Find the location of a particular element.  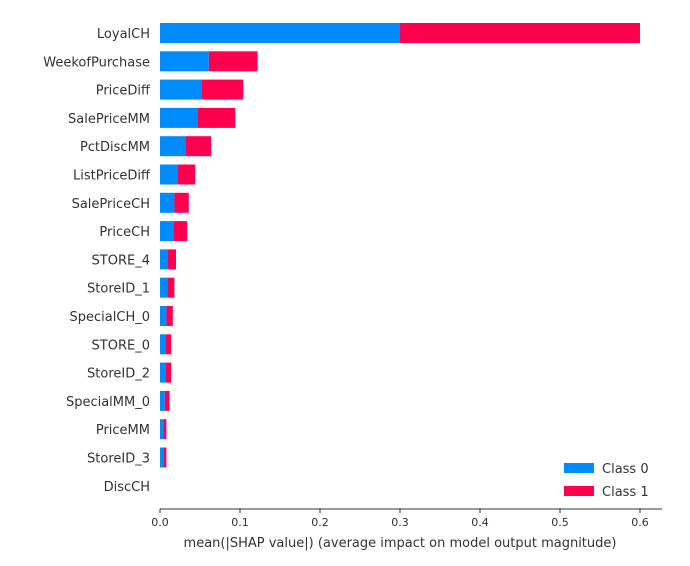

x-tick-label: 0.2 is located at coordinates (320, 522).